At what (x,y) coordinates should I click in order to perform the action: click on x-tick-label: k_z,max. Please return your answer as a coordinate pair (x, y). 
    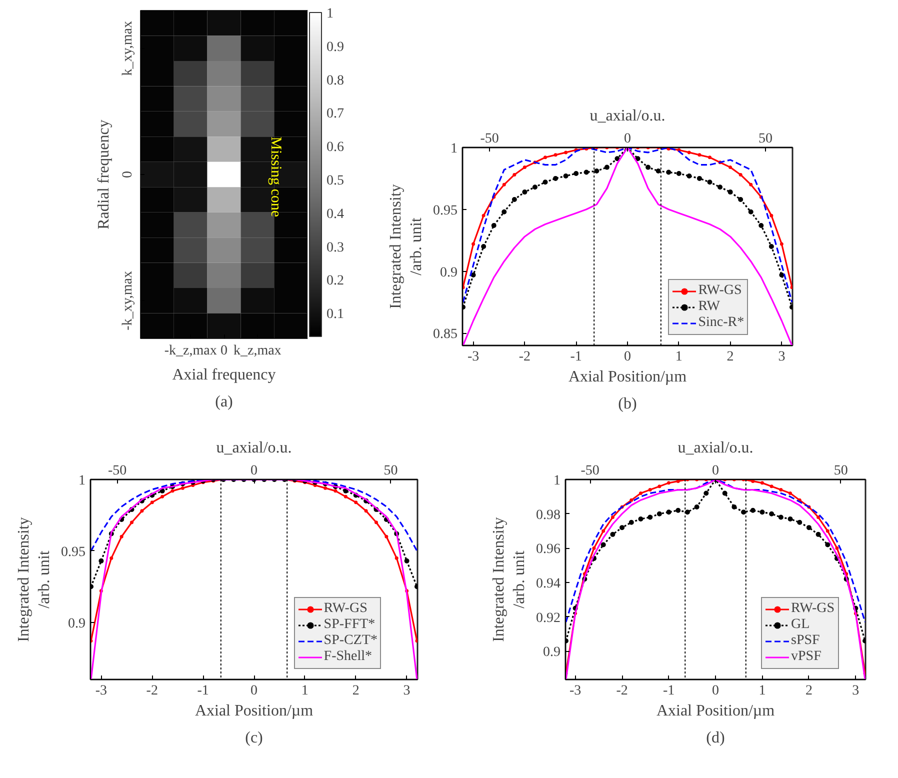
    Looking at the image, I should click on (257, 351).